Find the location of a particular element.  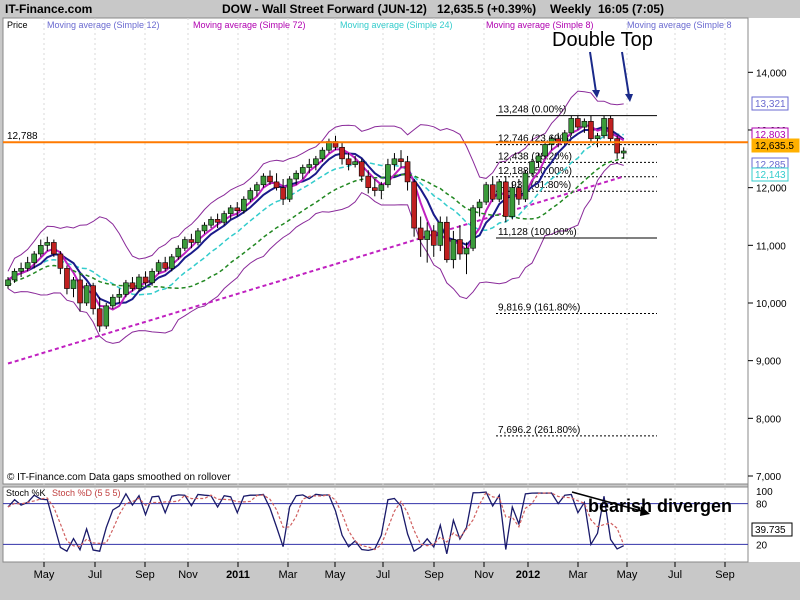

price-badge-label: 12,285 is located at coordinates (770, 165).